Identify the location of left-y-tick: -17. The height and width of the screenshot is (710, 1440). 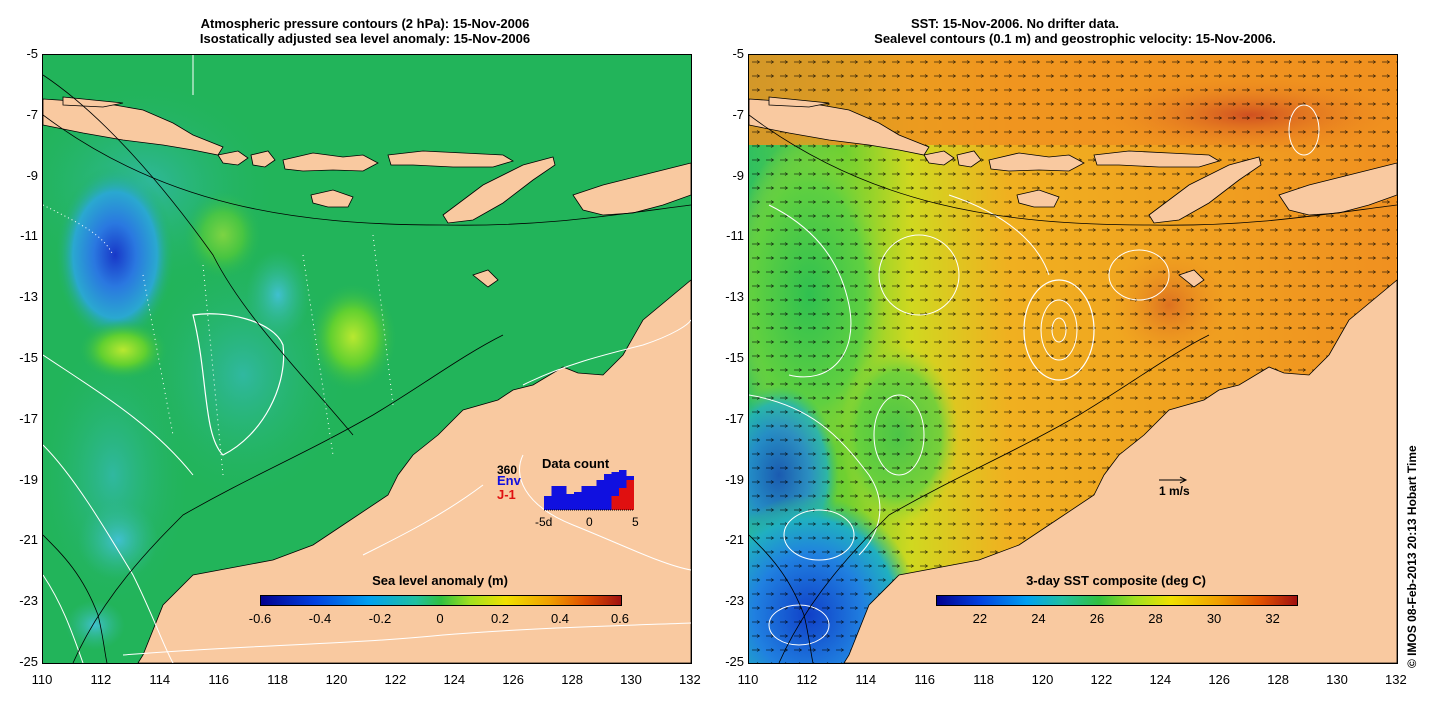
(28, 418).